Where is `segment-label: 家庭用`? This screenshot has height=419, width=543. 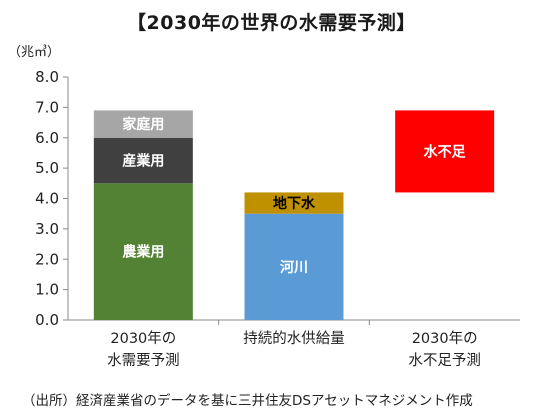
segment-label: 家庭用 is located at coordinates (143, 124).